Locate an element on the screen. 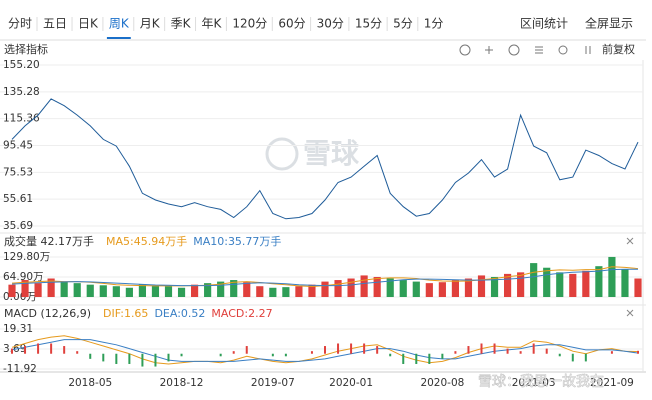  legend-entry: MA10:35.77万手 is located at coordinates (237, 241).